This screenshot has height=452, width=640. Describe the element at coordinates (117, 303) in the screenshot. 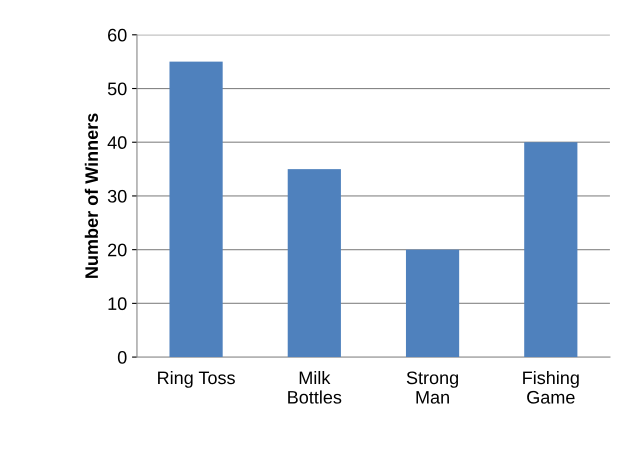

I see `y-tick-label: 10` at that location.